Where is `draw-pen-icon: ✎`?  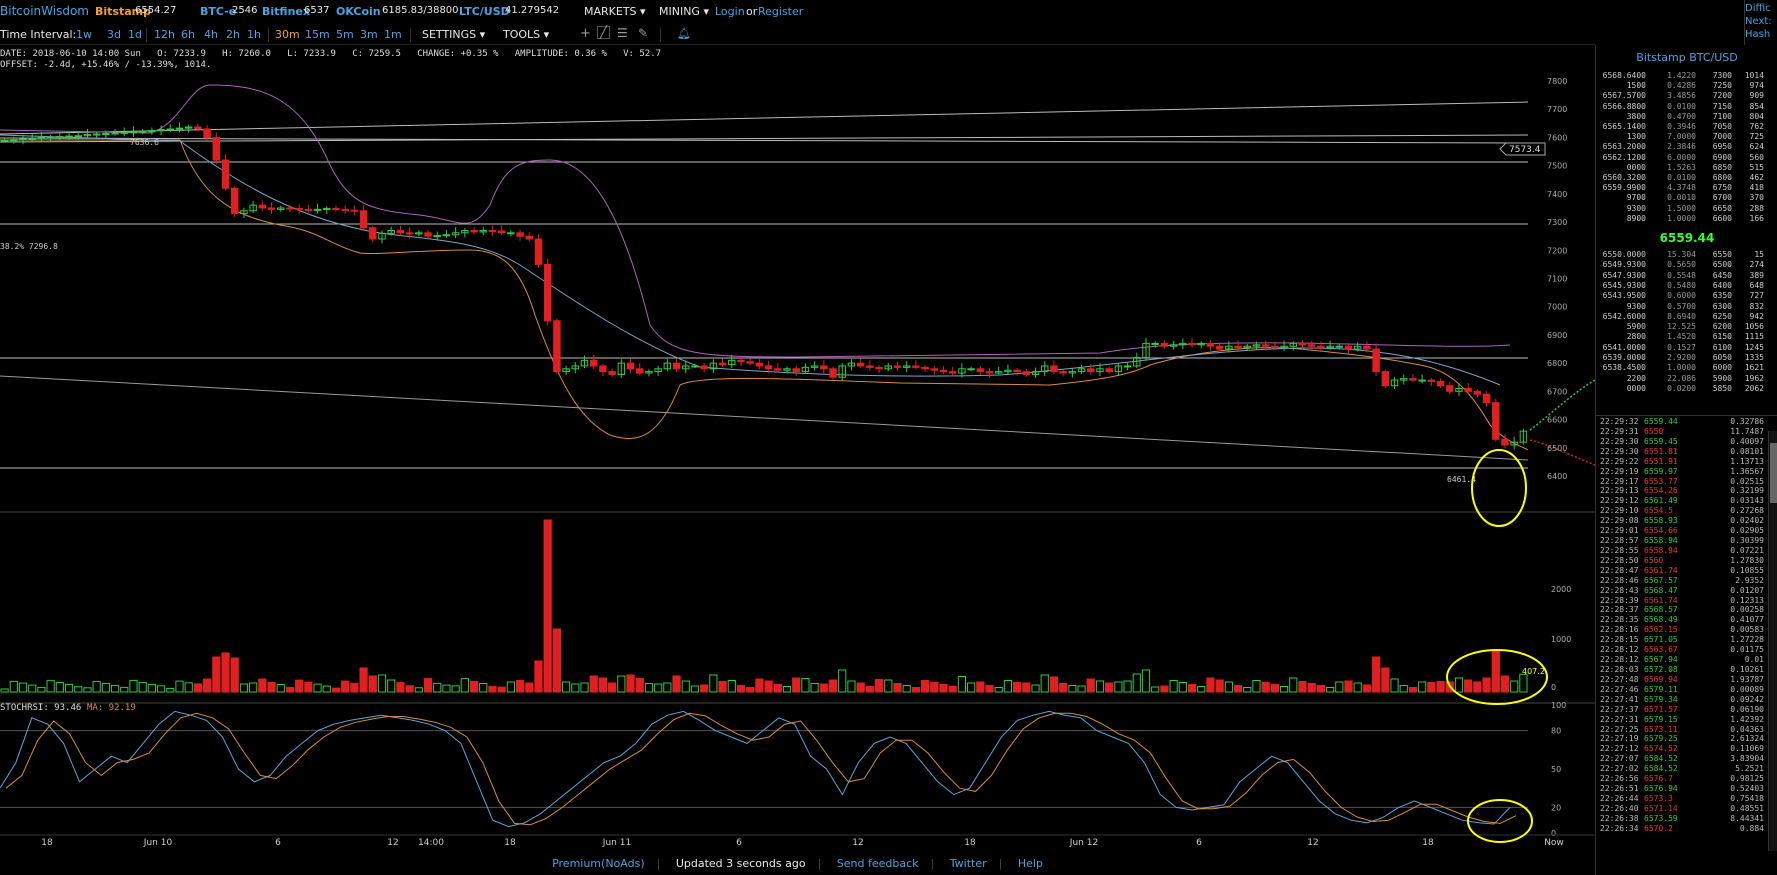
draw-pen-icon: ✎ is located at coordinates (643, 33).